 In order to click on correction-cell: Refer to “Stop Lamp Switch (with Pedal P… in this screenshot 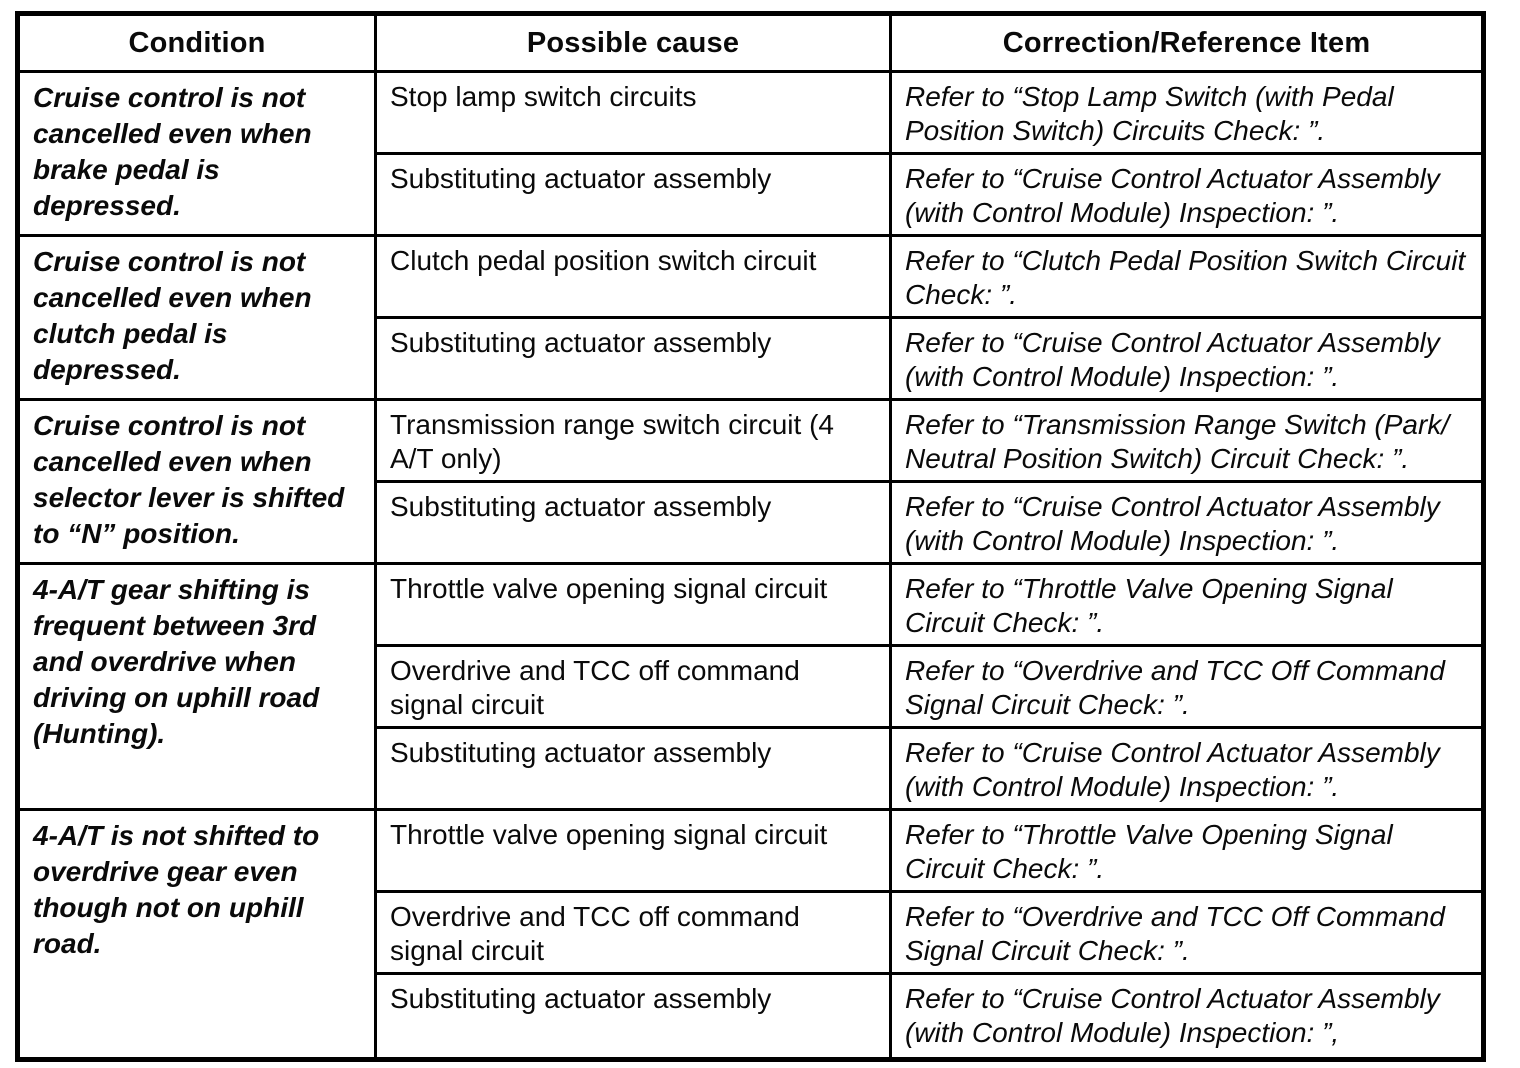, I will do `click(1187, 112)`.